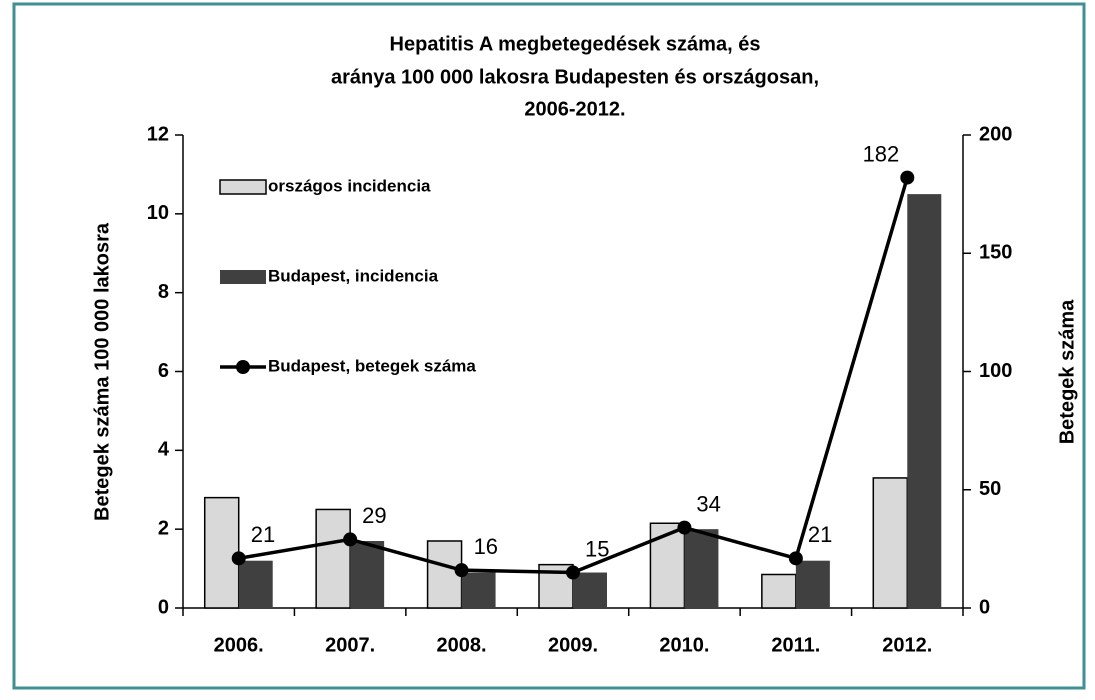 This screenshot has width=1095, height=700. Describe the element at coordinates (990, 489) in the screenshot. I see `y2-tick-label: 50` at that location.